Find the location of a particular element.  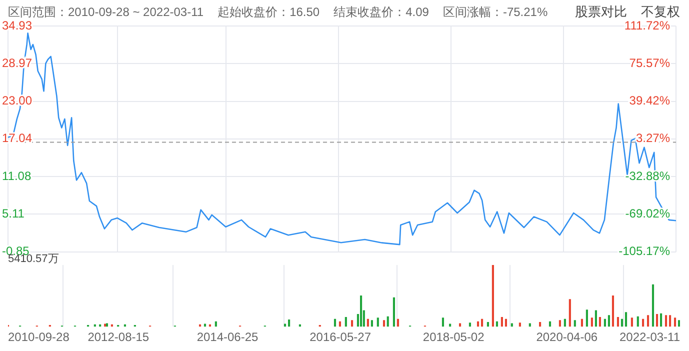

y2-tick-label: -105.17% is located at coordinates (644, 251).